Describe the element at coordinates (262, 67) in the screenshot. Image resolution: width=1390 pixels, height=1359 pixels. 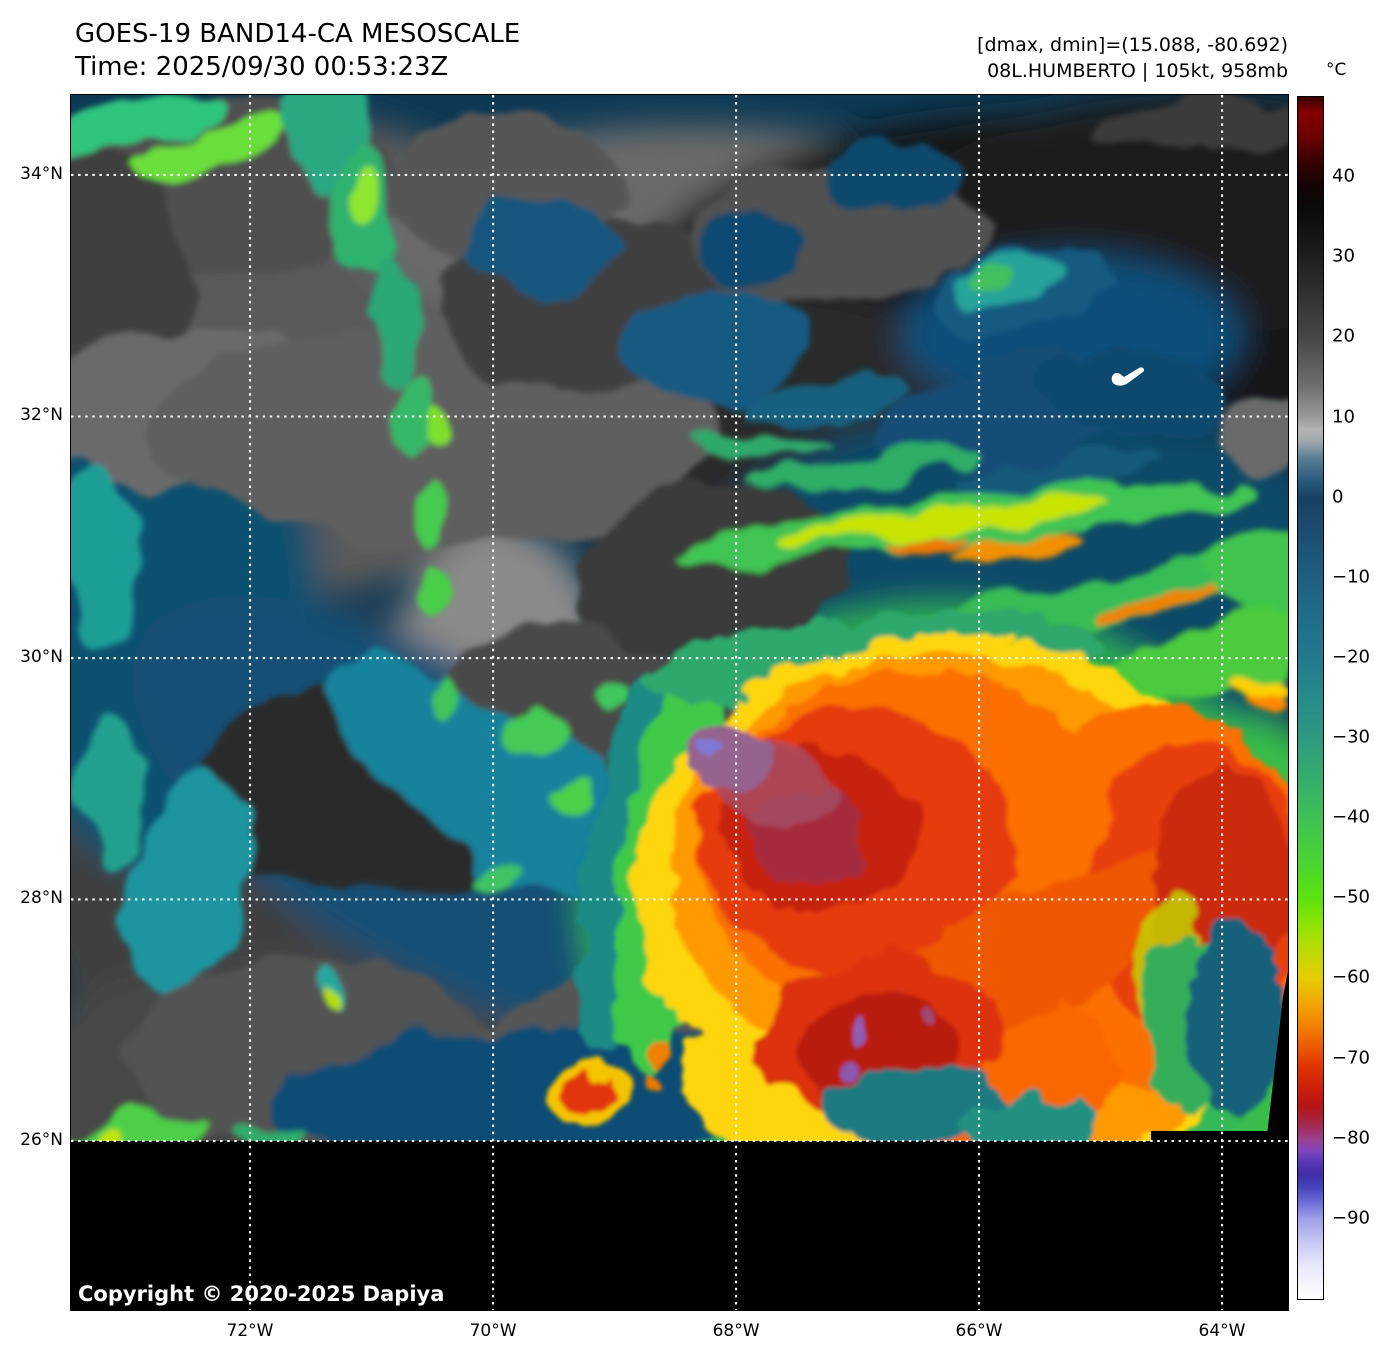
I see `figure-time: Time: 2025/09/30 00:53:23Z` at that location.